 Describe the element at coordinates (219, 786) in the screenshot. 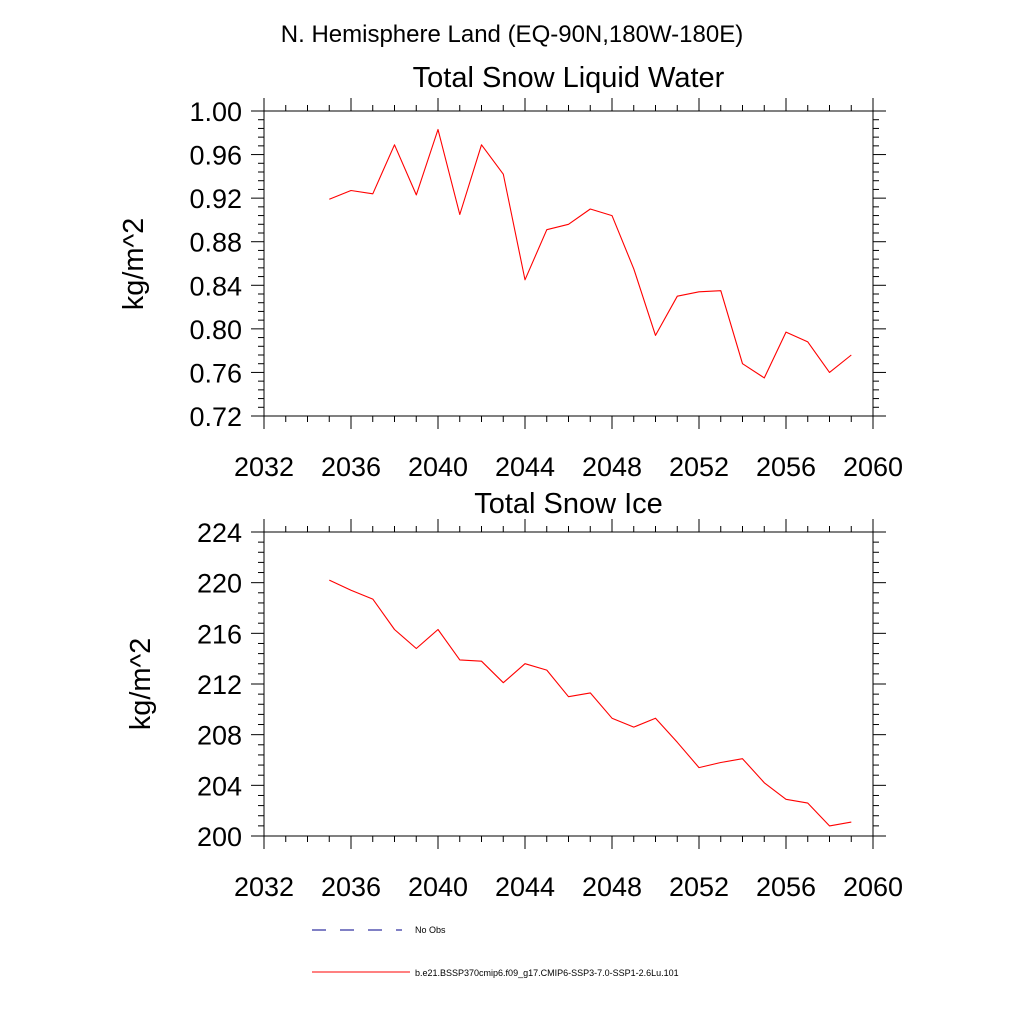

I see `y-tick-label: 204` at that location.